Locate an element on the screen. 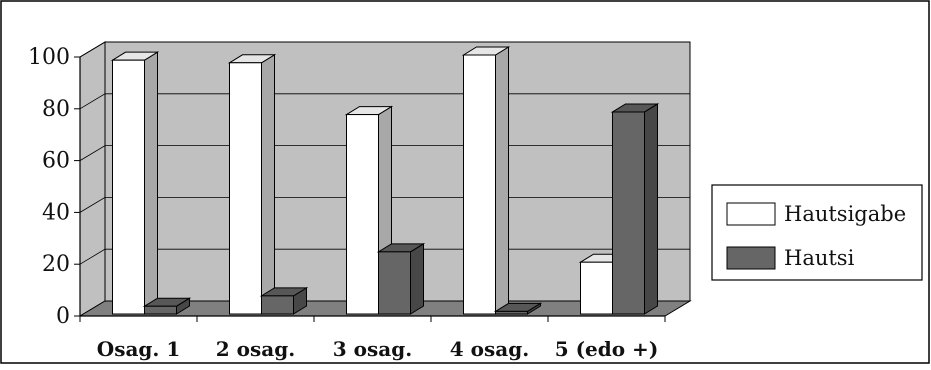 This screenshot has width=931, height=370. y-tick-label: 0 is located at coordinates (63, 316).